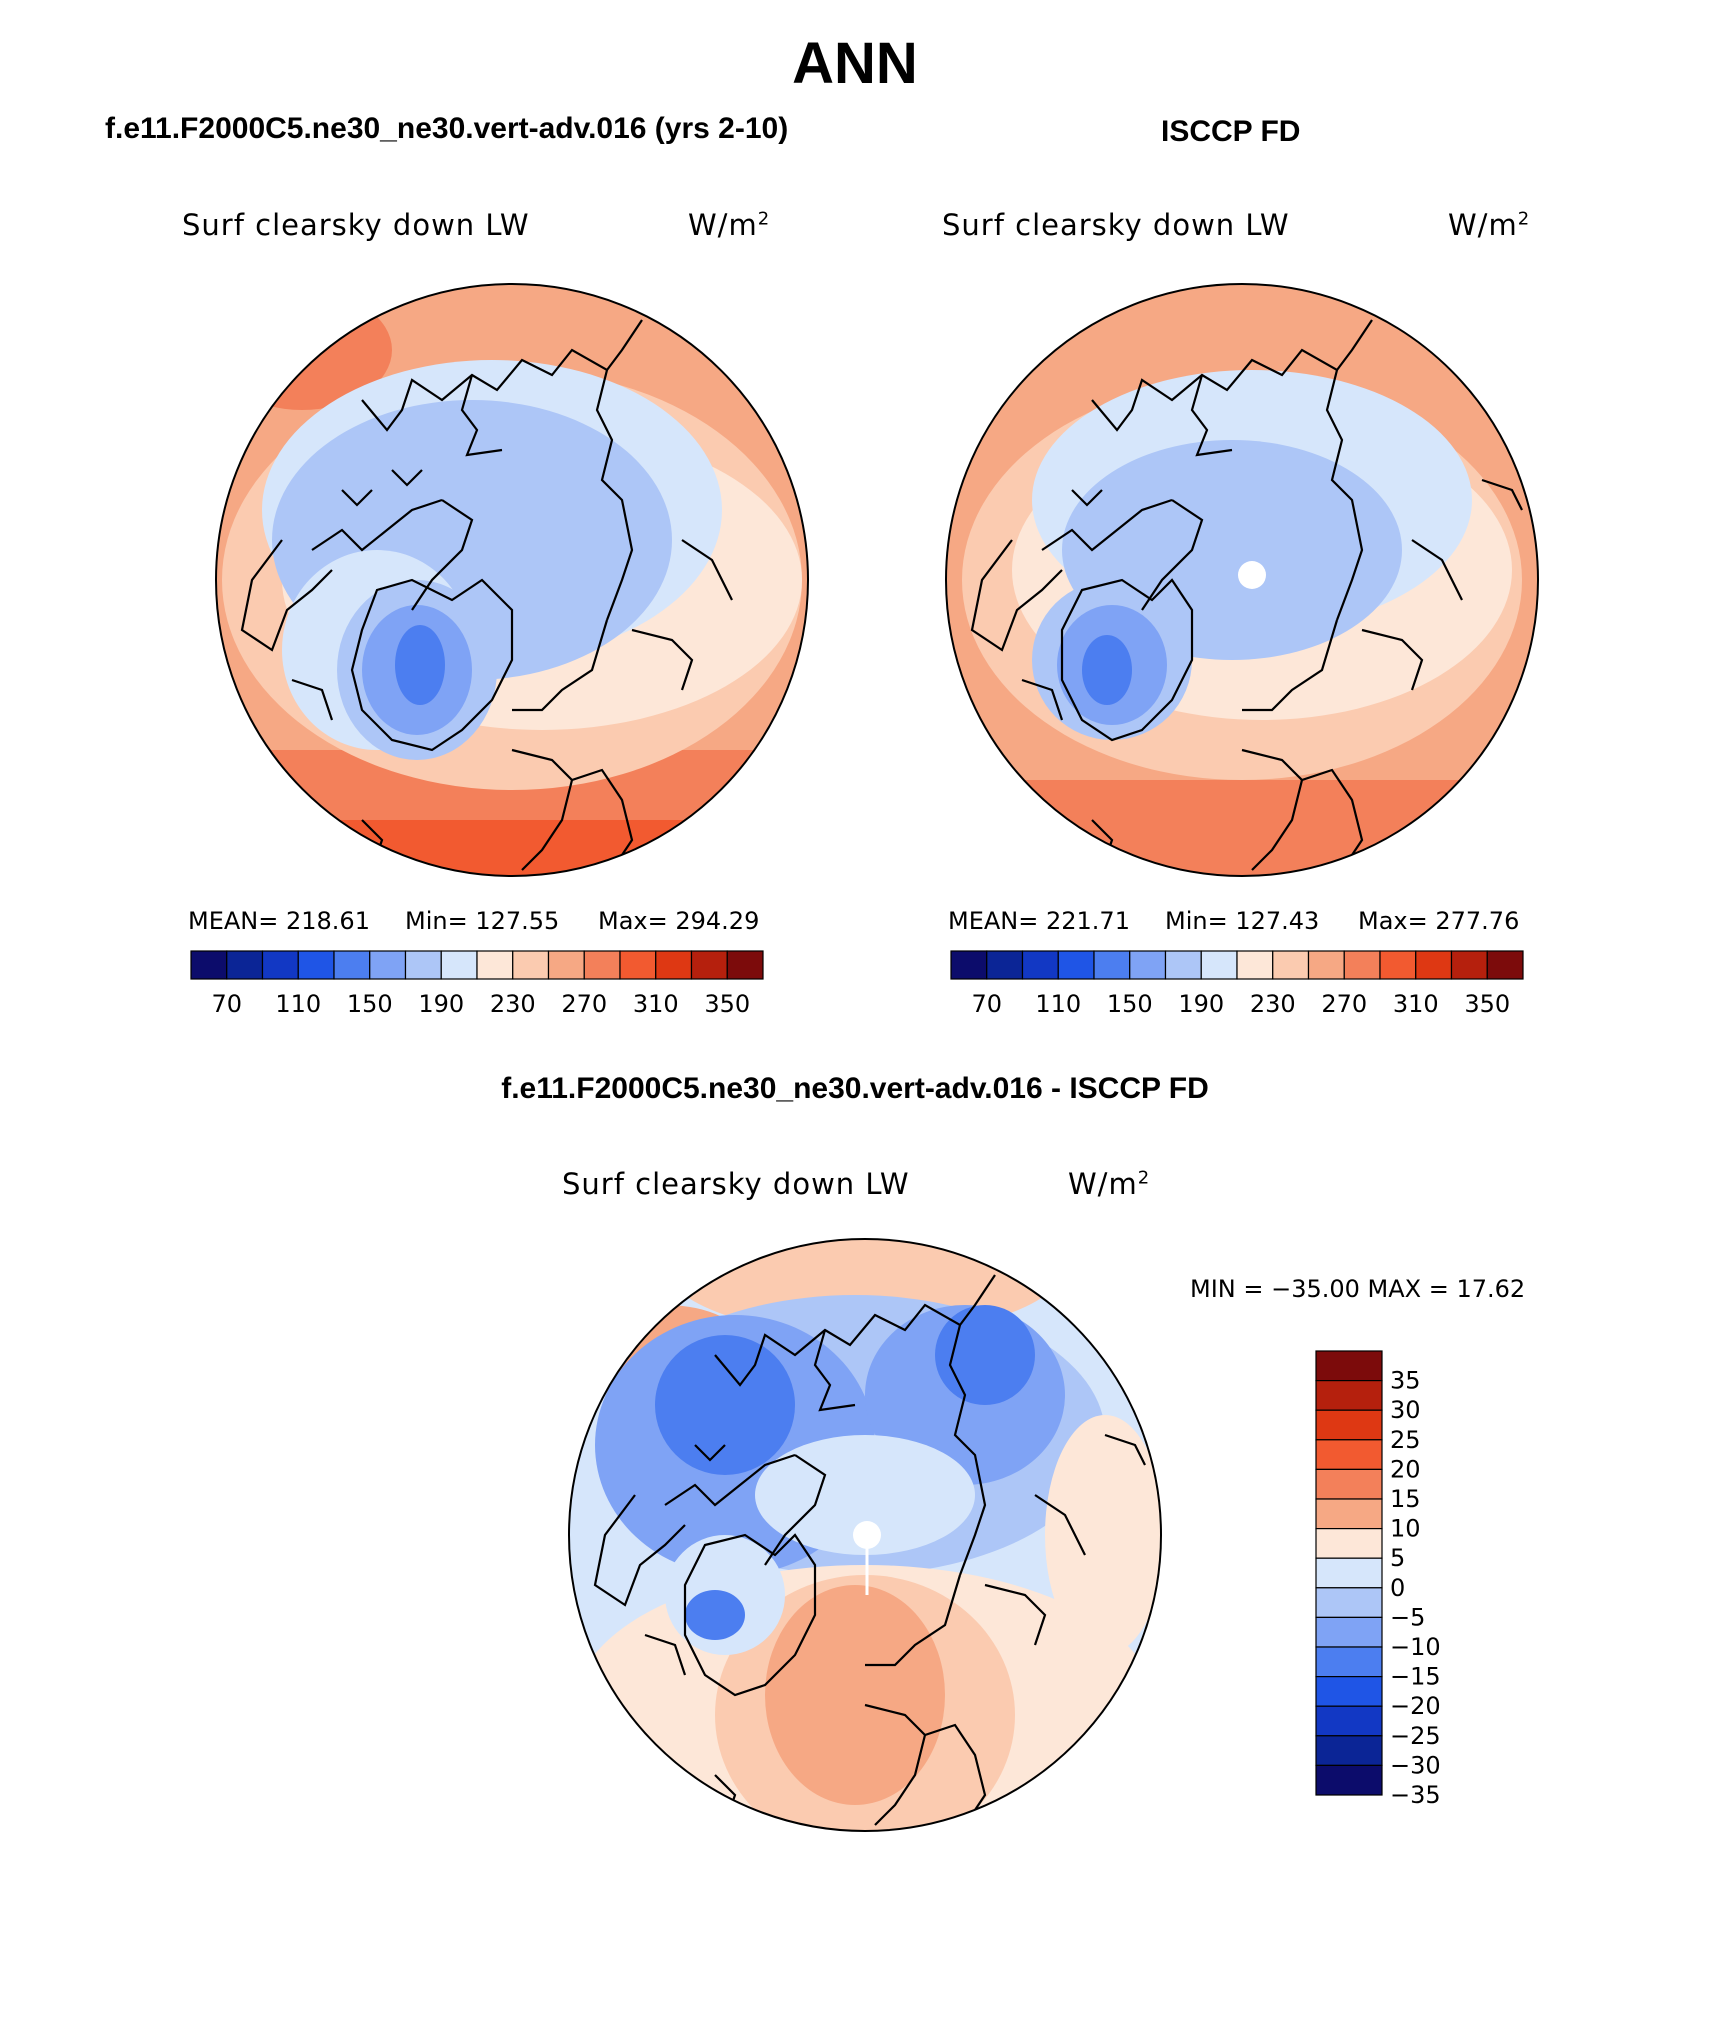 This screenshot has width=1710, height=2044. Describe the element at coordinates (1405, 1381) in the screenshot. I see `diff-colorbar-tick-label: 35` at that location.